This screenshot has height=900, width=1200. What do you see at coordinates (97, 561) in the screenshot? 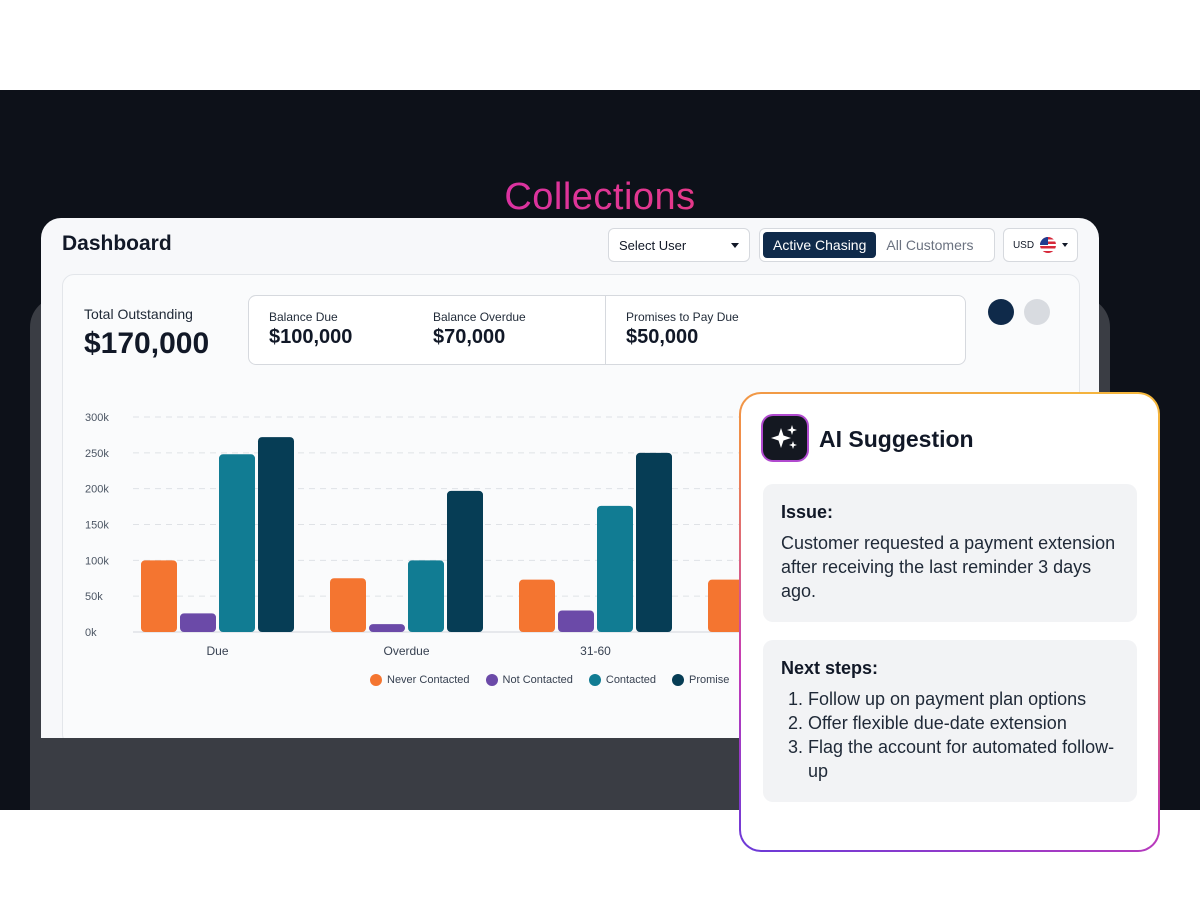
I see `y-tick-label: 100k` at bounding box center [97, 561].